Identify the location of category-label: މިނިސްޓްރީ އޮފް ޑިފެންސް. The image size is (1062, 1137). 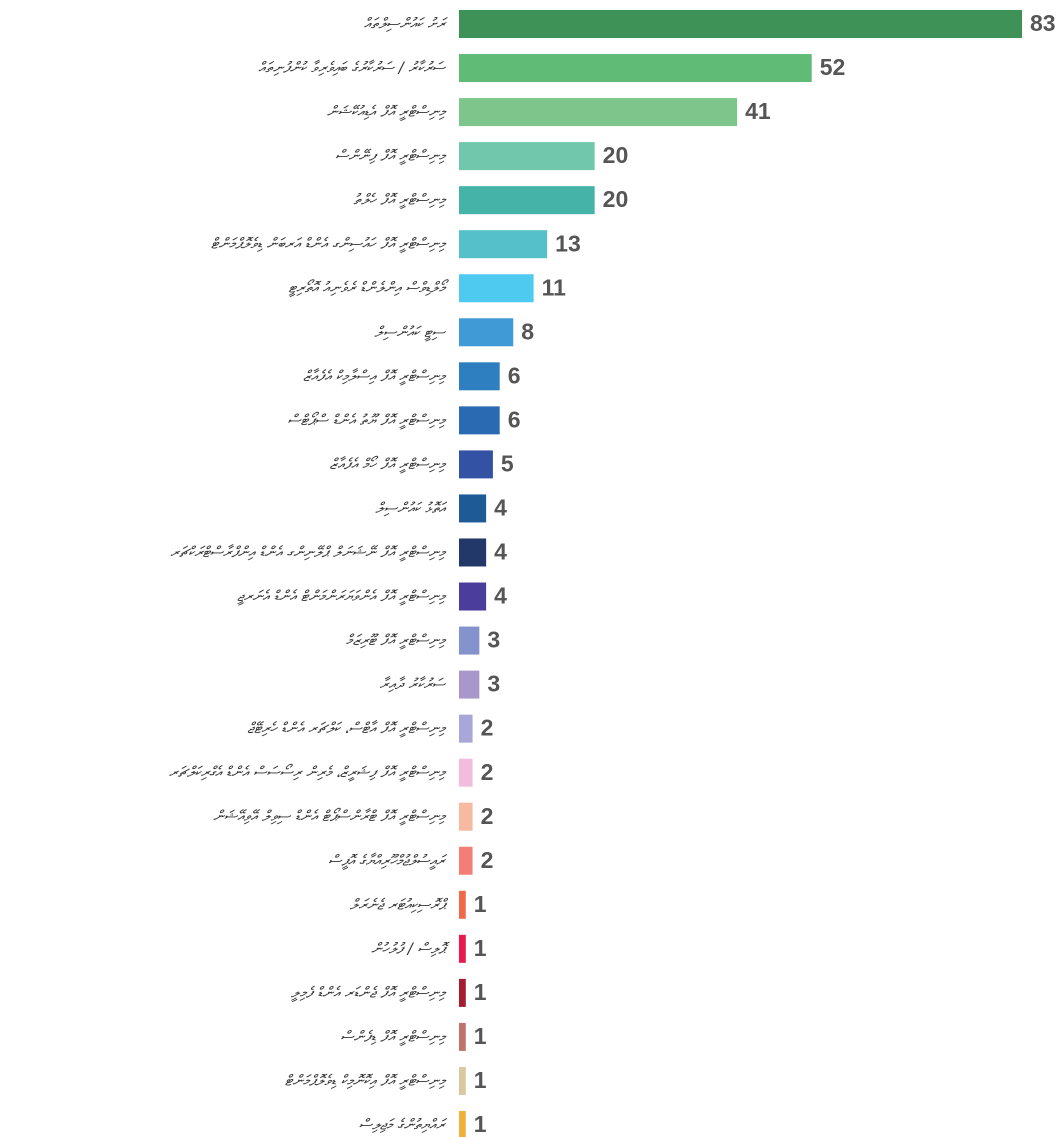
(393, 1036).